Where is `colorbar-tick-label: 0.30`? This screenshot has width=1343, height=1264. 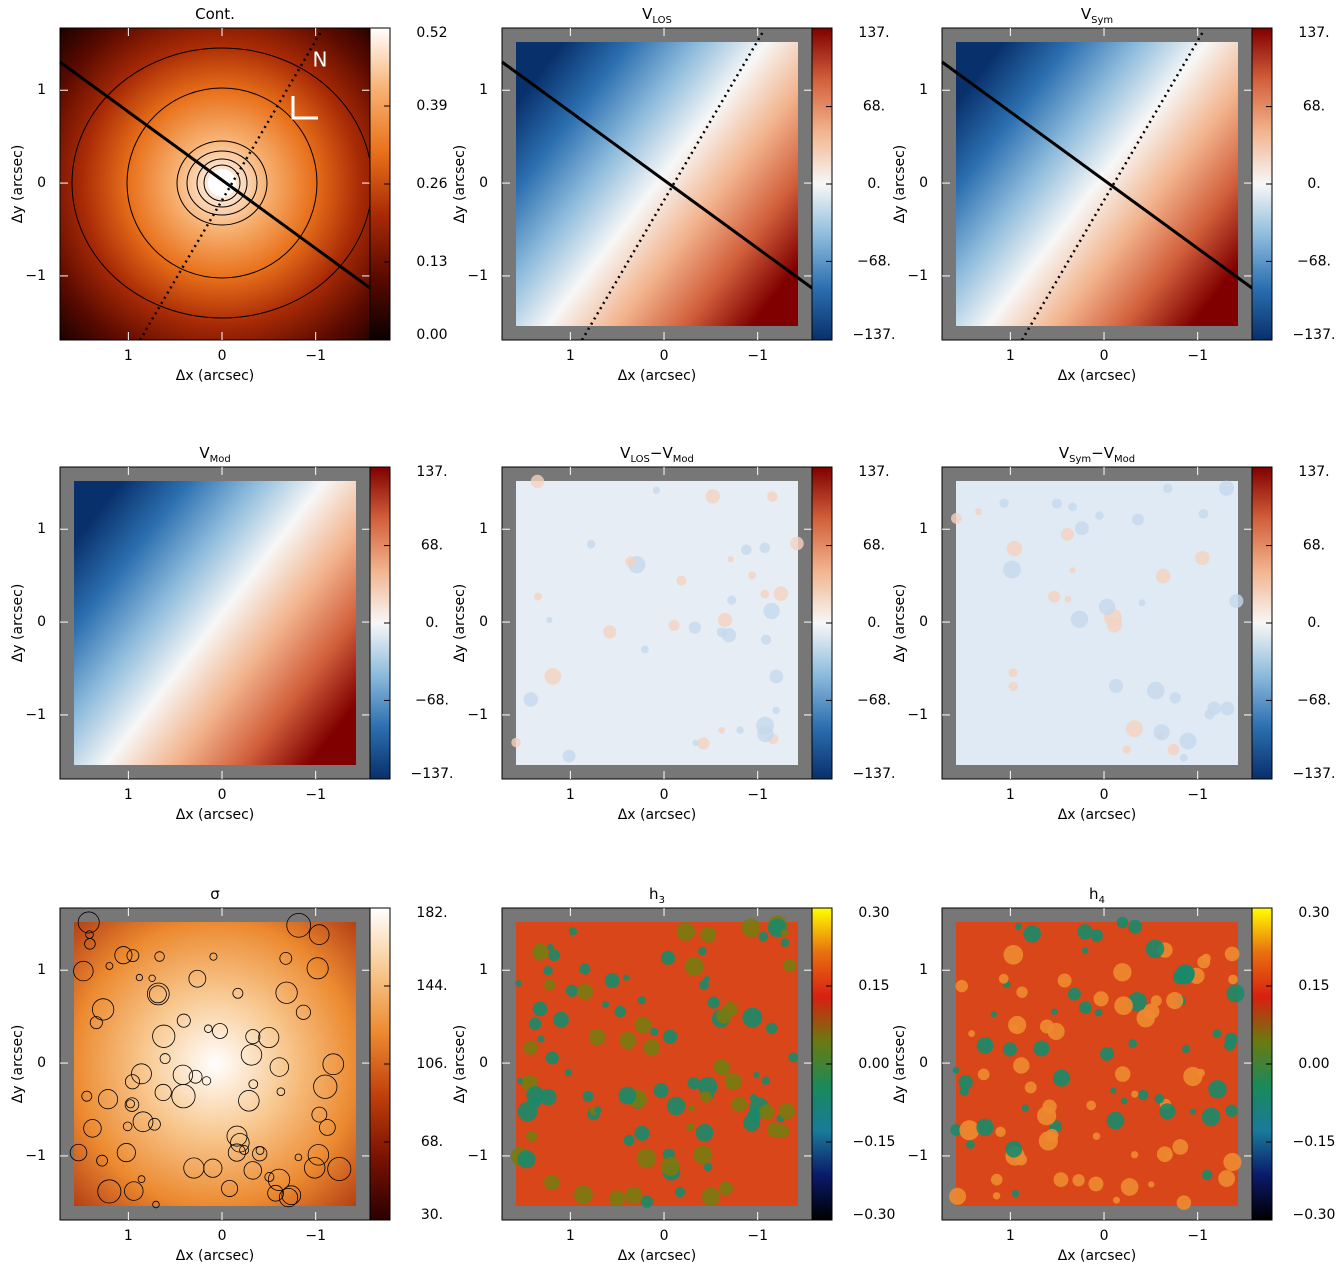 colorbar-tick-label: 0.30 is located at coordinates (873, 913).